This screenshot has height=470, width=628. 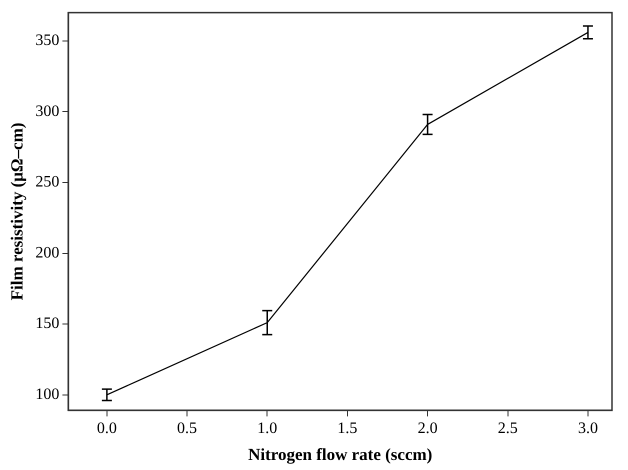 I want to click on y-tick-label: 250, so click(x=47, y=182).